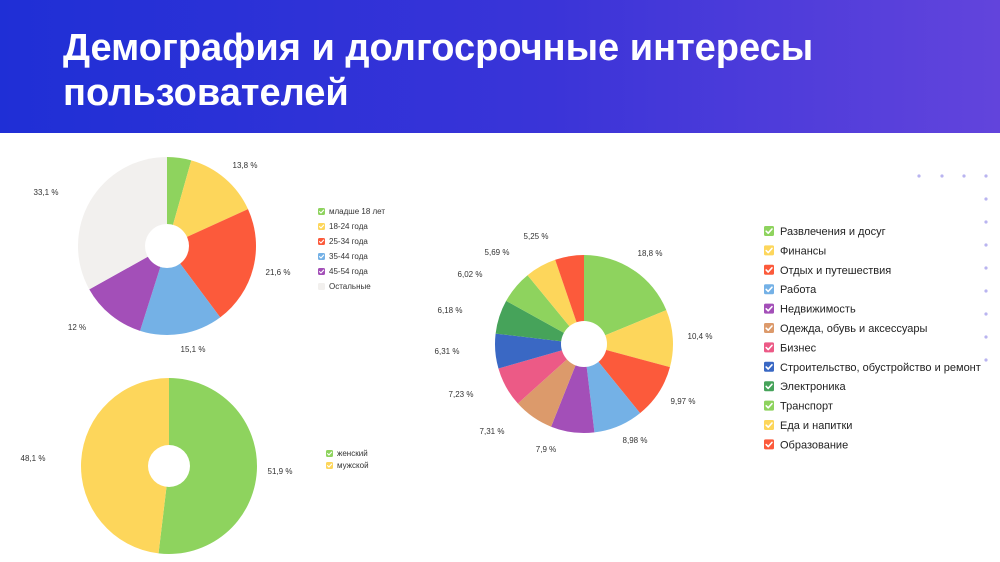  Describe the element at coordinates (816, 426) in the screenshot. I see `legend-label: Еда и напитки` at that location.